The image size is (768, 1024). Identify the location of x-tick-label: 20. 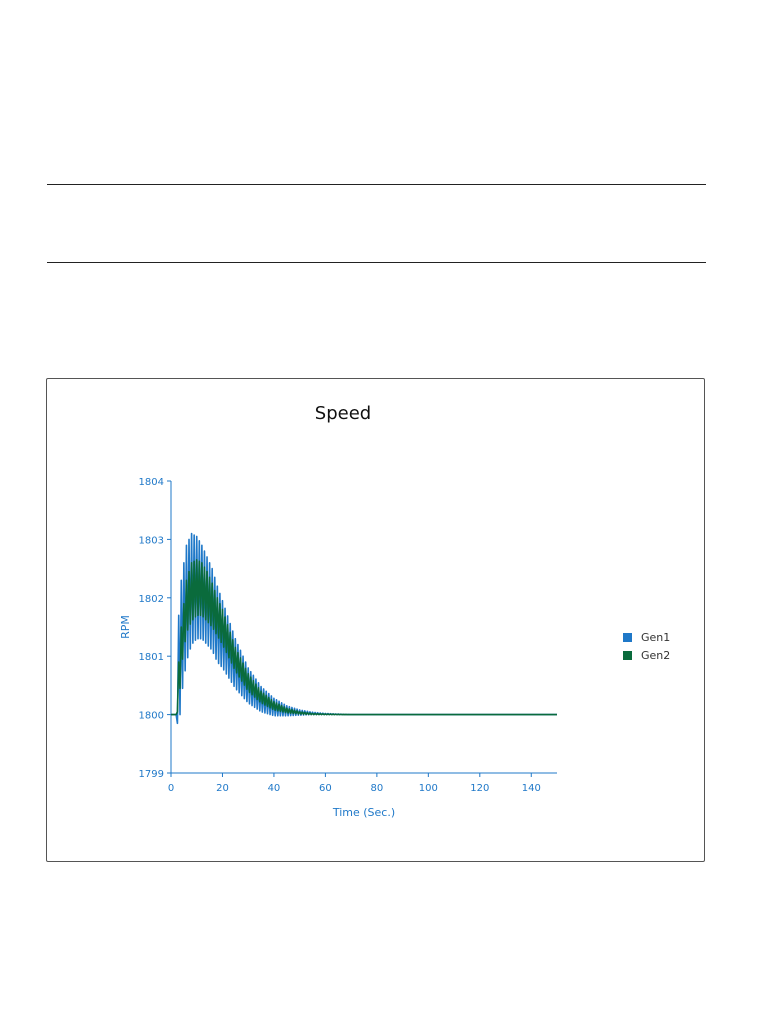
(222, 788).